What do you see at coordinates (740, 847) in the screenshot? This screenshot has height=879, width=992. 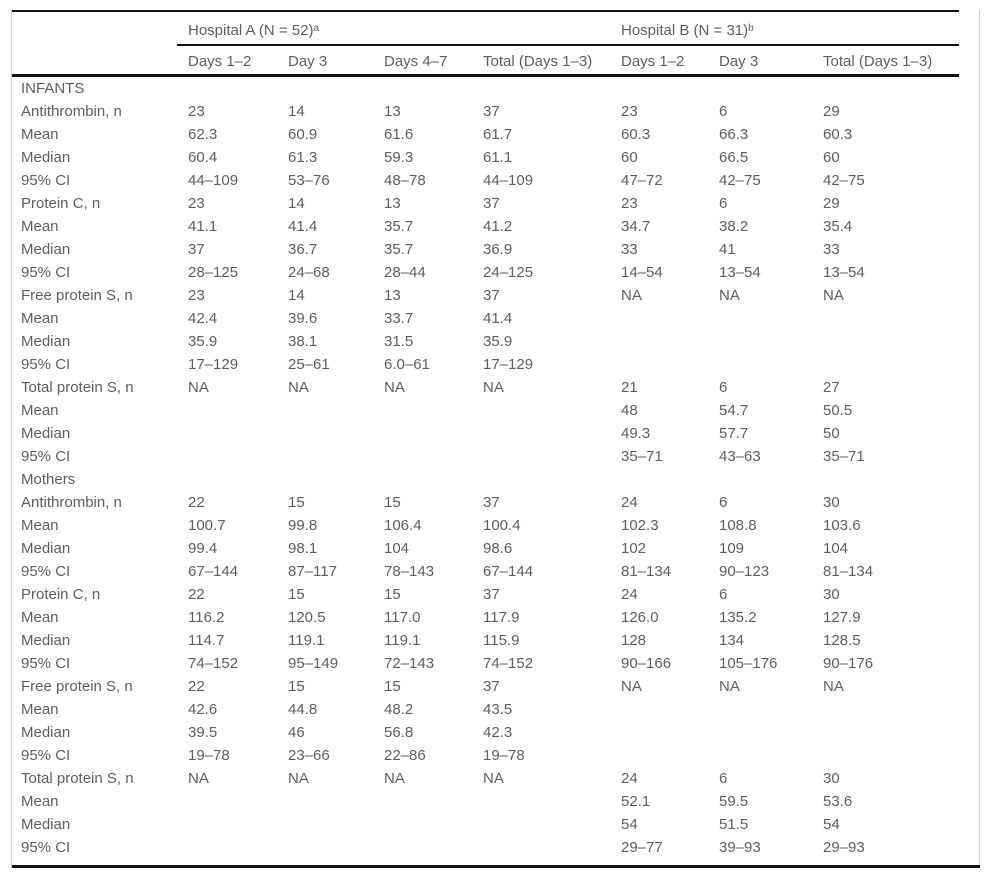 I see `table-cell: 39–93` at bounding box center [740, 847].